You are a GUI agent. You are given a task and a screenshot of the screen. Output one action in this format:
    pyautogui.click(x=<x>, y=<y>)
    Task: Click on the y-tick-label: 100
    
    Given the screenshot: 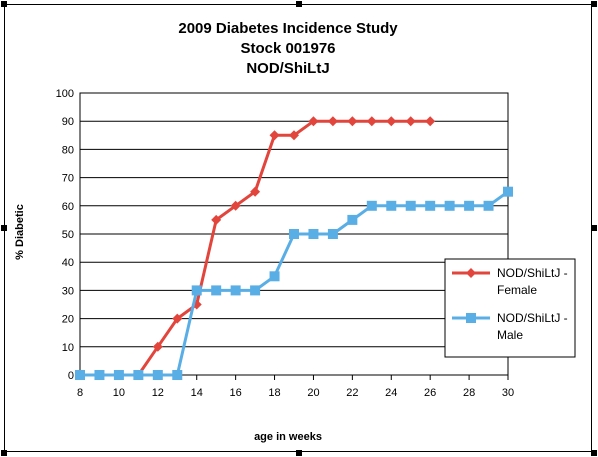 What is the action you would take?
    pyautogui.click(x=65, y=94)
    